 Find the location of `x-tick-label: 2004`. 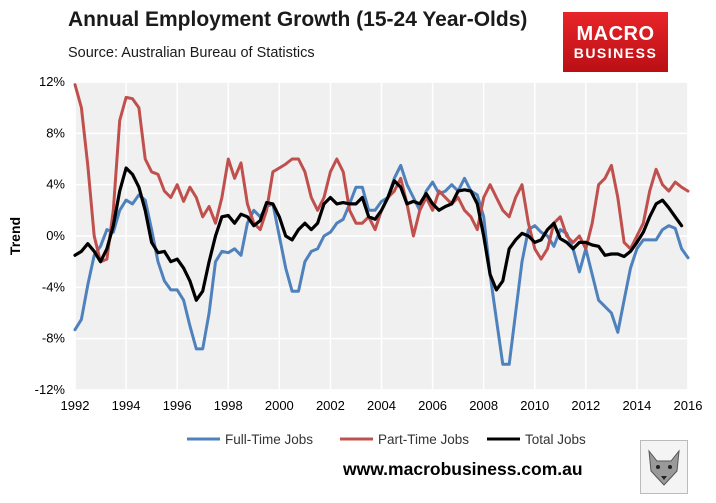

x-tick-label: 2004 is located at coordinates (381, 405).